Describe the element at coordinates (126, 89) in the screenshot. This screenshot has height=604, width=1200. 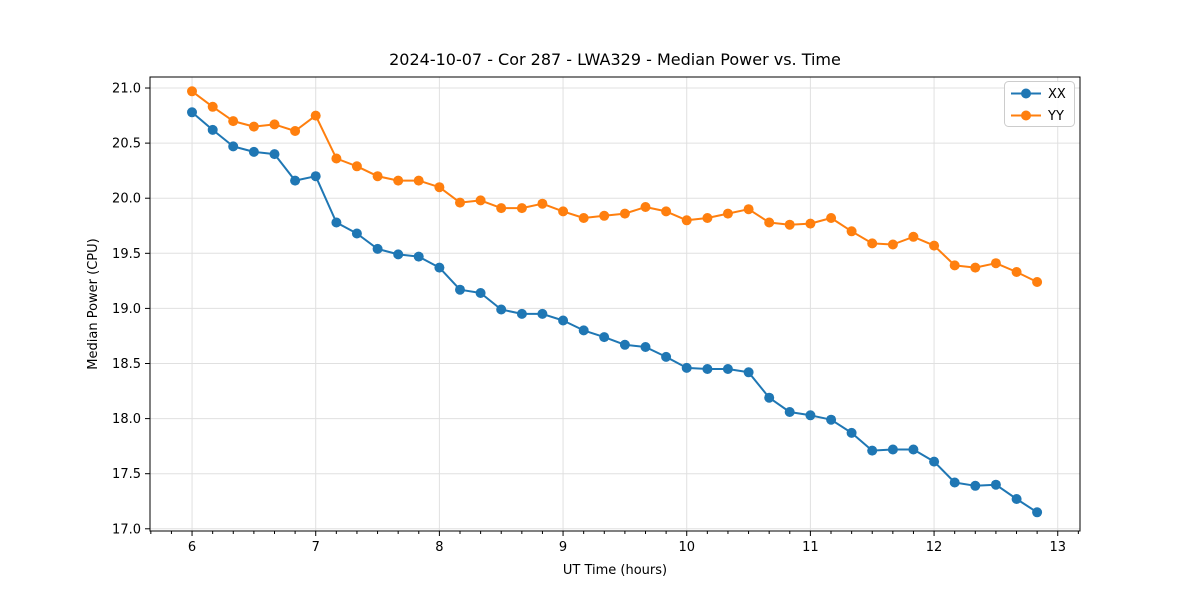
I see `y-tick-label: 21.0` at that location.